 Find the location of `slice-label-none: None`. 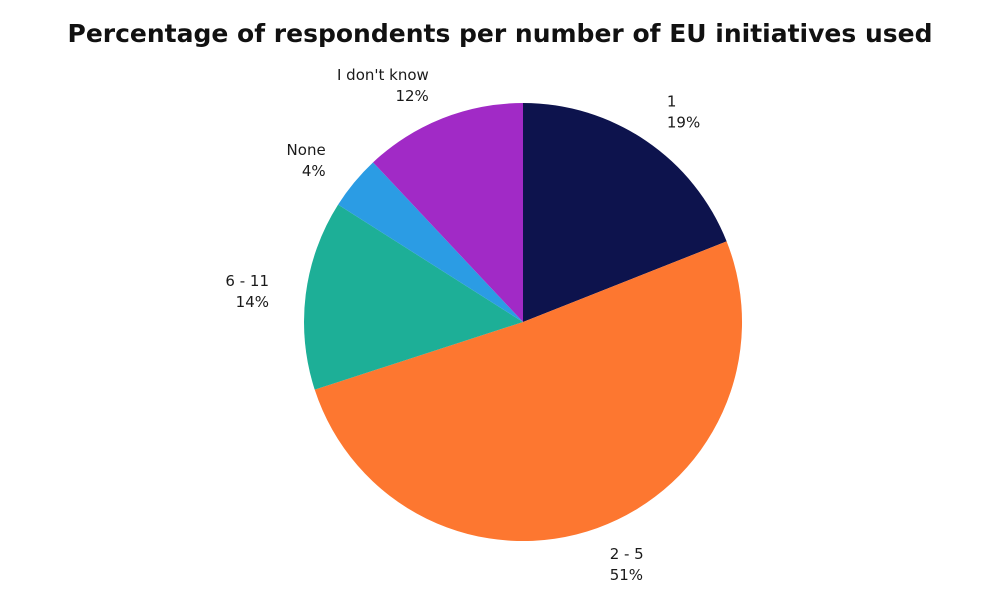

slice-label-none: None is located at coordinates (306, 150).